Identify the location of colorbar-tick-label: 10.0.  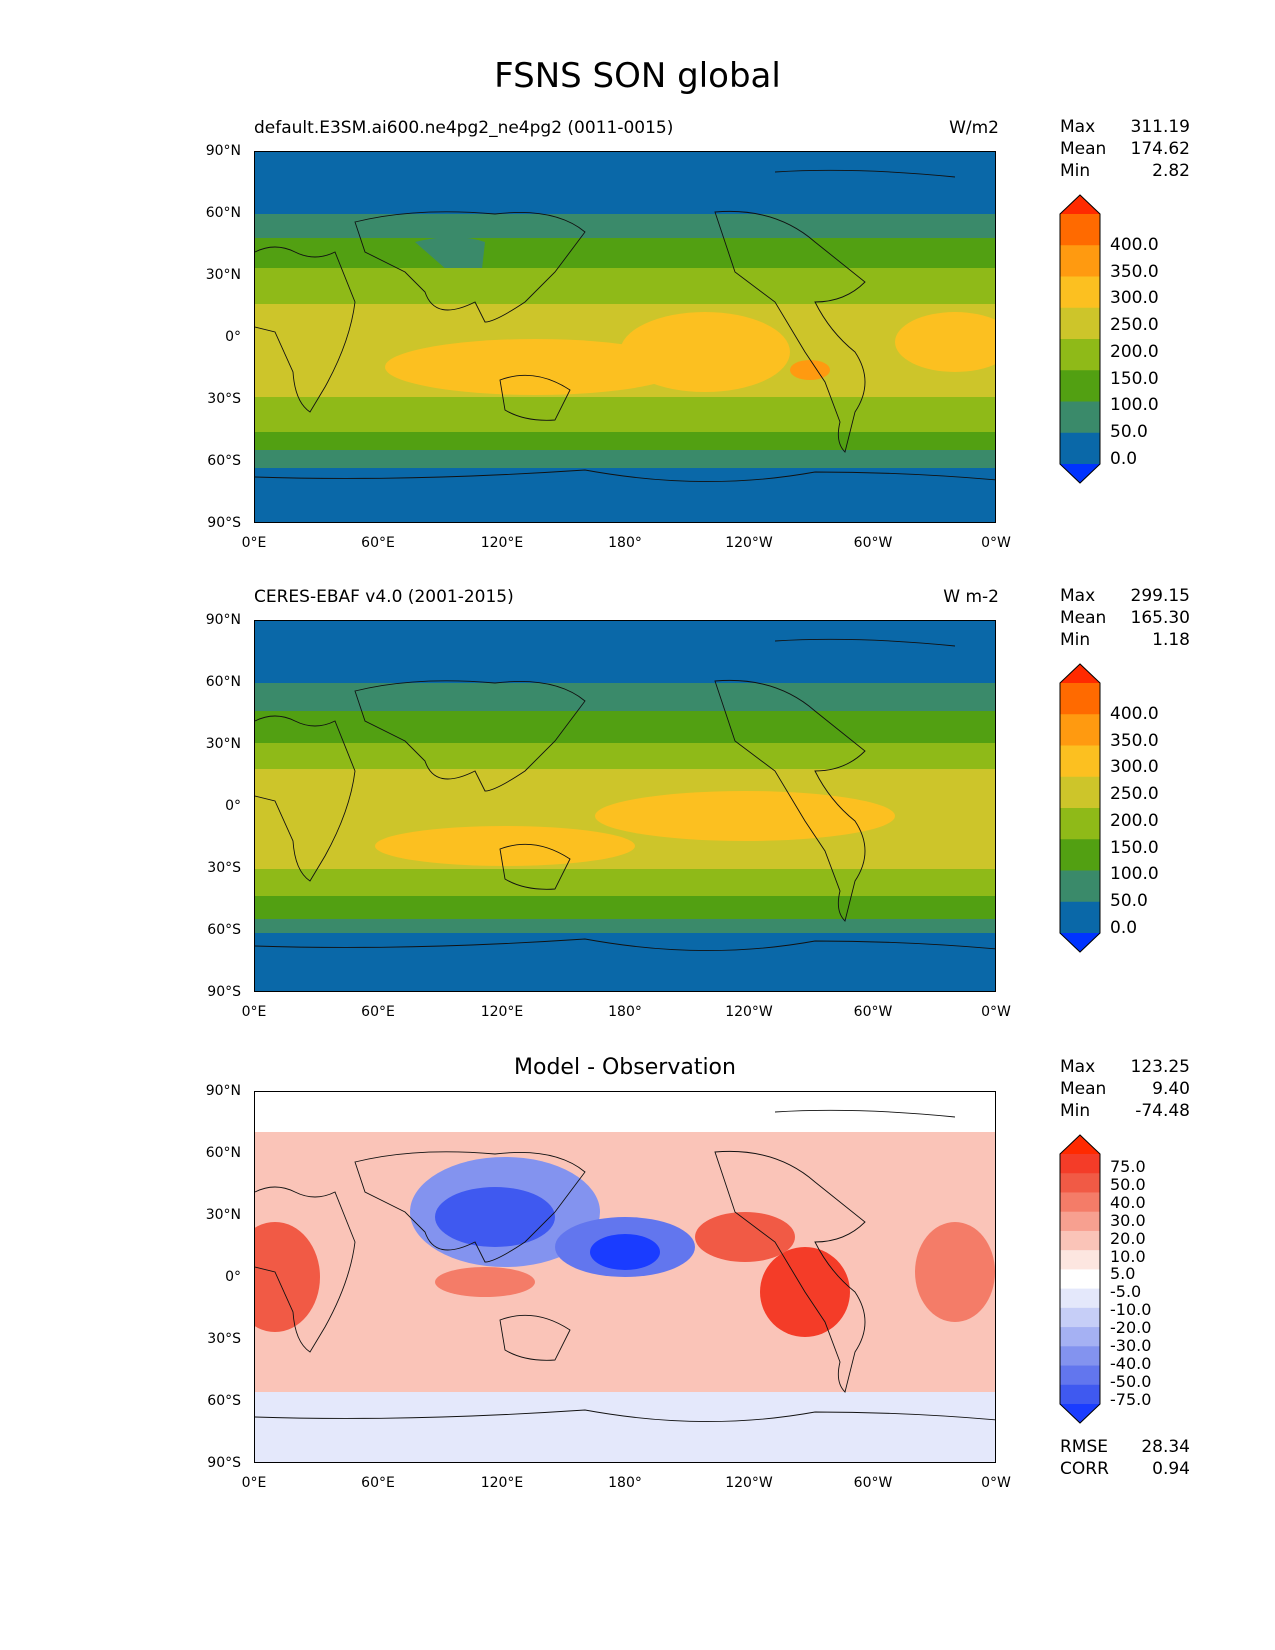
(1128, 1256).